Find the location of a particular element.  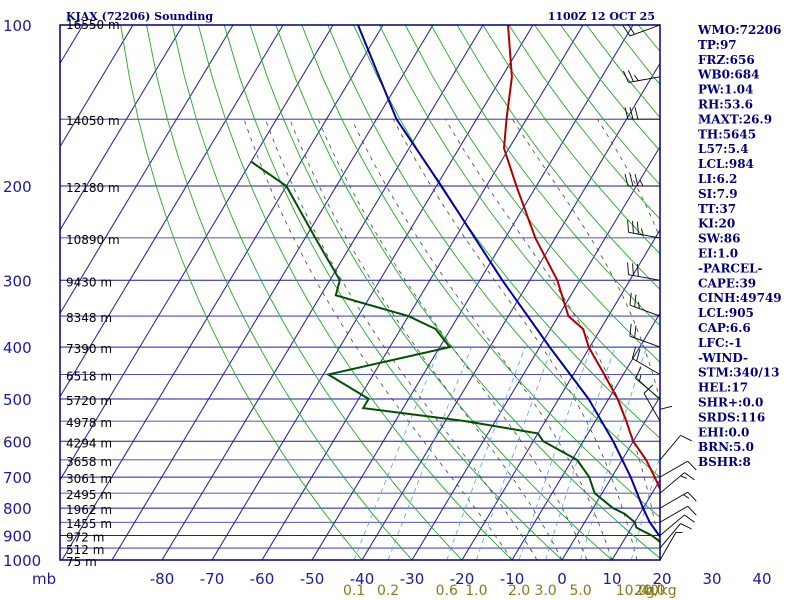

index-entry: LCL:984 is located at coordinates (726, 164).